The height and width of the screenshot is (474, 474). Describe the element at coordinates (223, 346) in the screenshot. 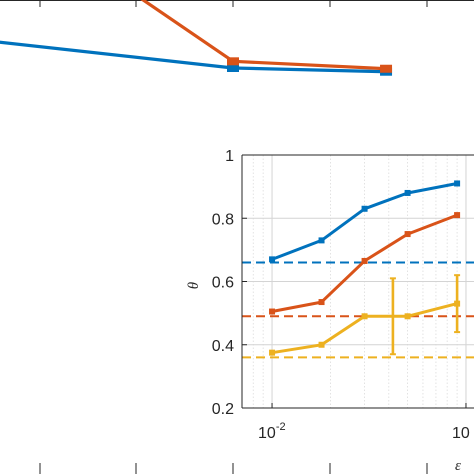

I see `inset-y-tick-label-1: 0.4` at that location.